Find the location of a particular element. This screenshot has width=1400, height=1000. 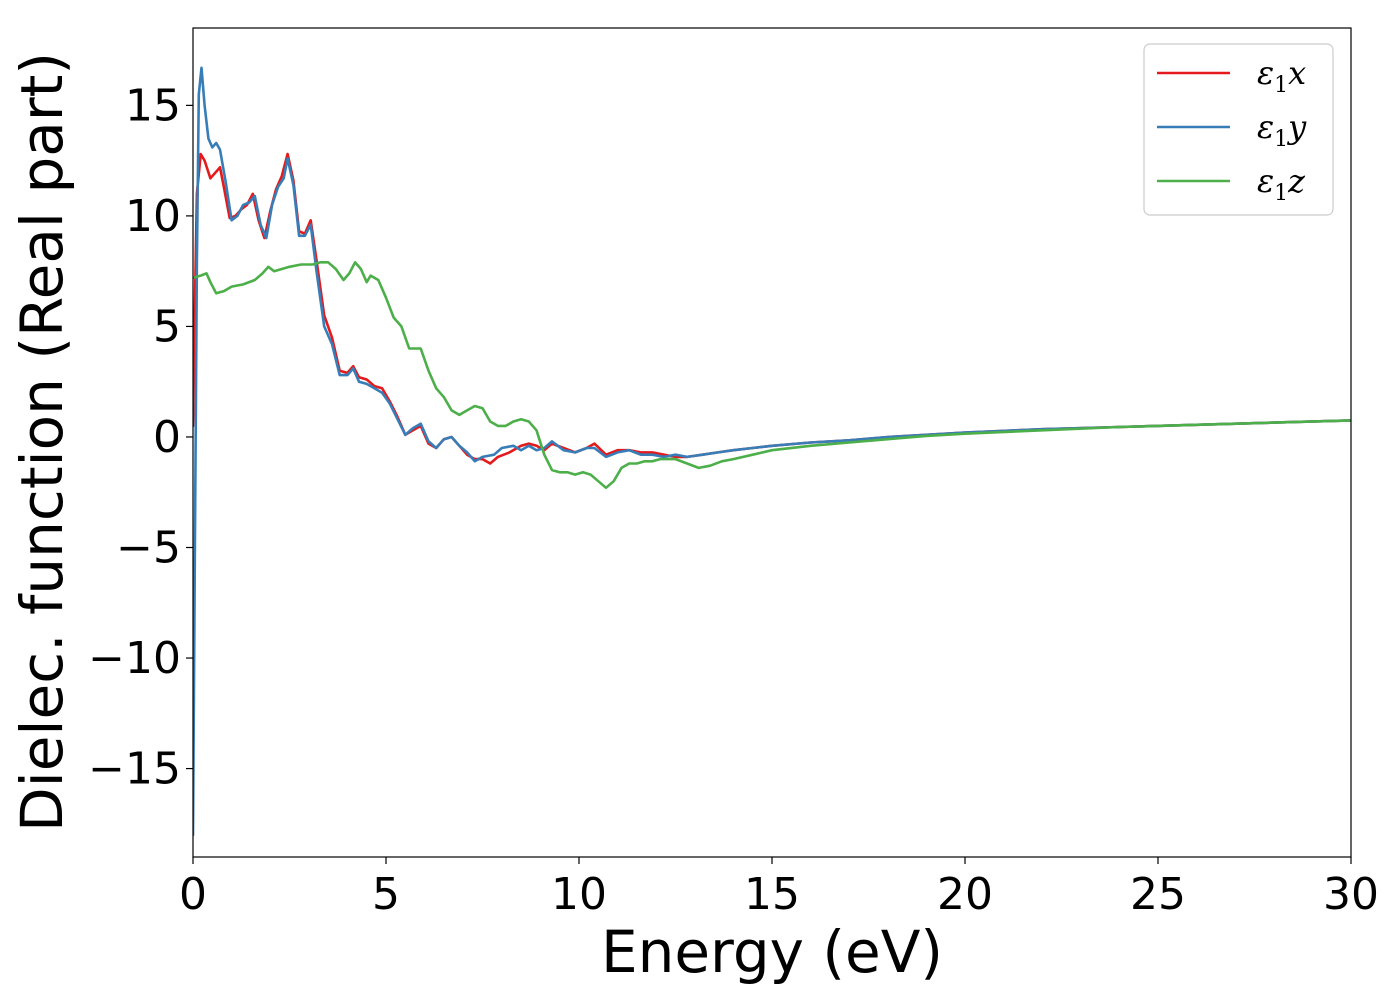

x-tick-label: 25 is located at coordinates (1158, 894).